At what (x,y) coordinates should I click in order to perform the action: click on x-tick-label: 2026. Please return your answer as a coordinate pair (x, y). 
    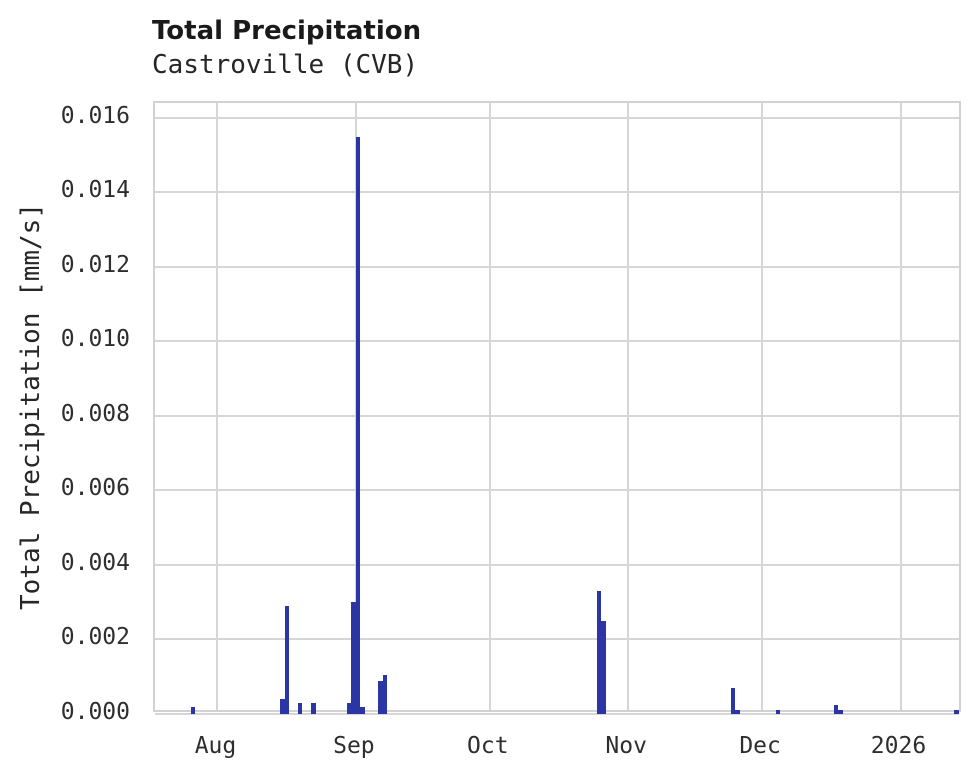
    Looking at the image, I should click on (898, 746).